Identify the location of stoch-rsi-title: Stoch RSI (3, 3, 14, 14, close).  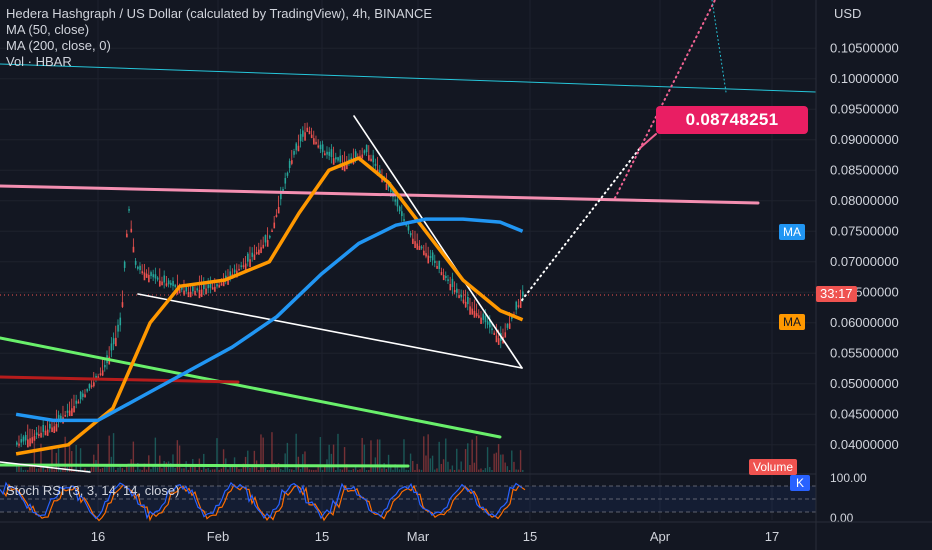
(93, 490).